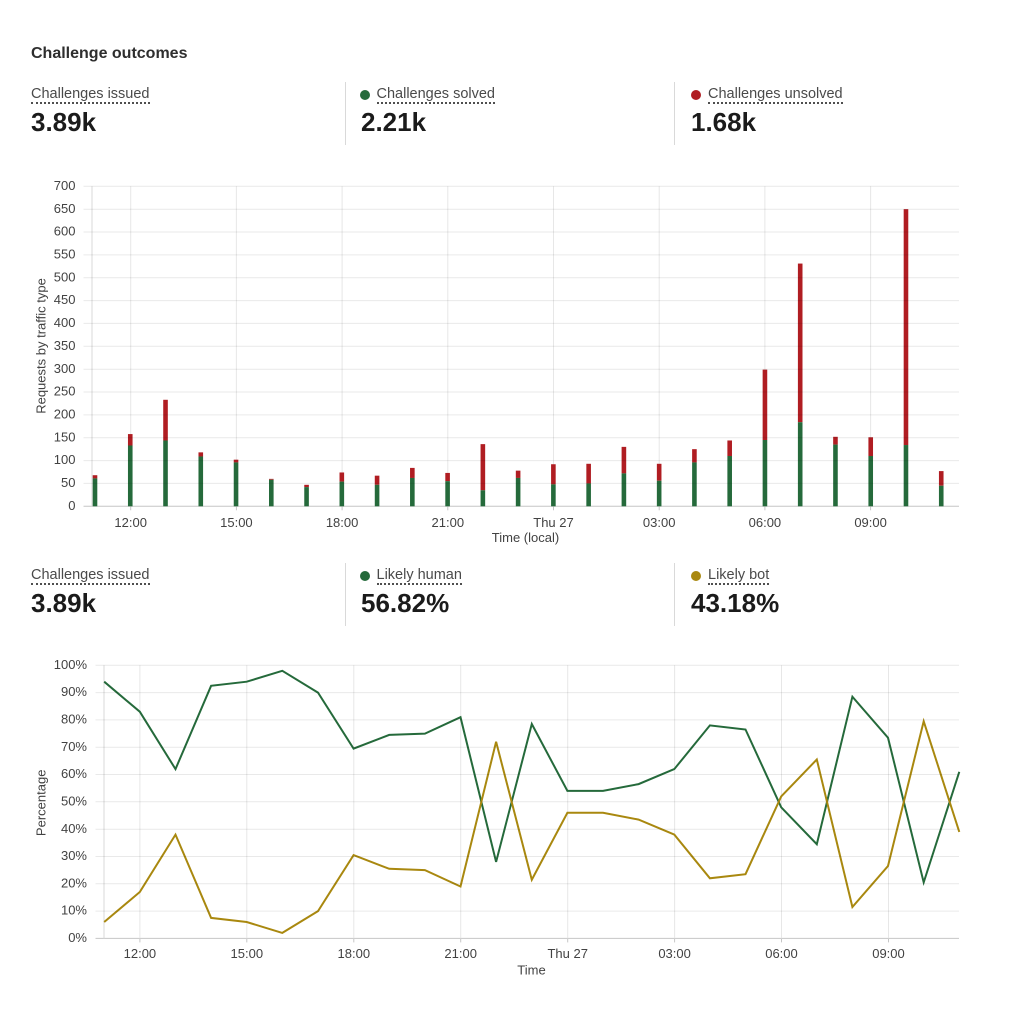  What do you see at coordinates (65, 391) in the screenshot?
I see `svg-text: 250` at bounding box center [65, 391].